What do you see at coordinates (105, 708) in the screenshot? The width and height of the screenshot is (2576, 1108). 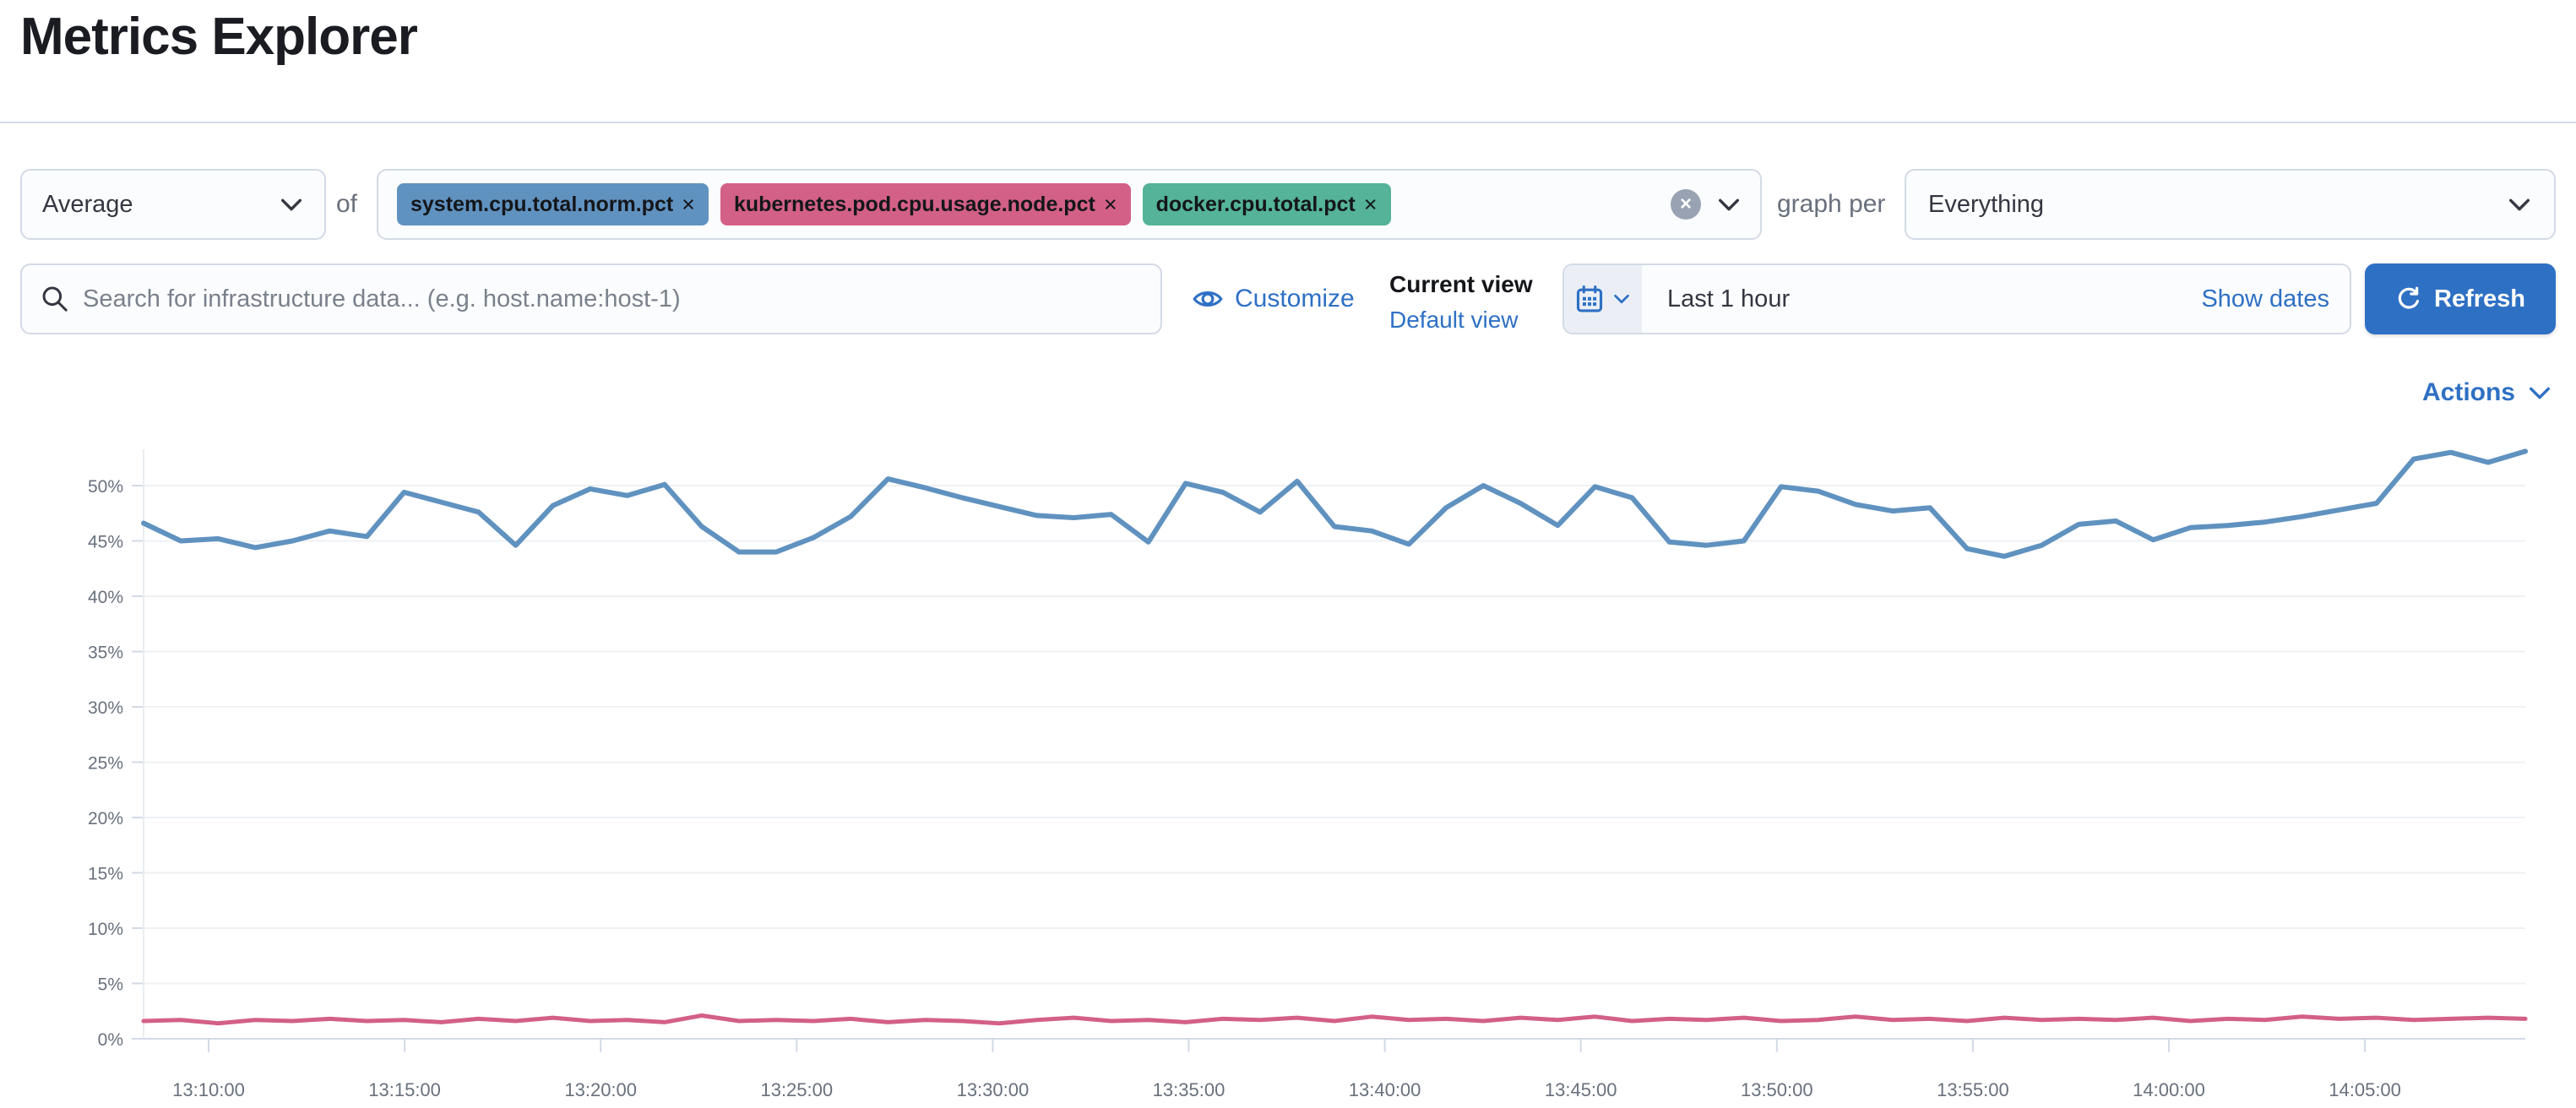 I see `svg-text: 30%` at bounding box center [105, 708].